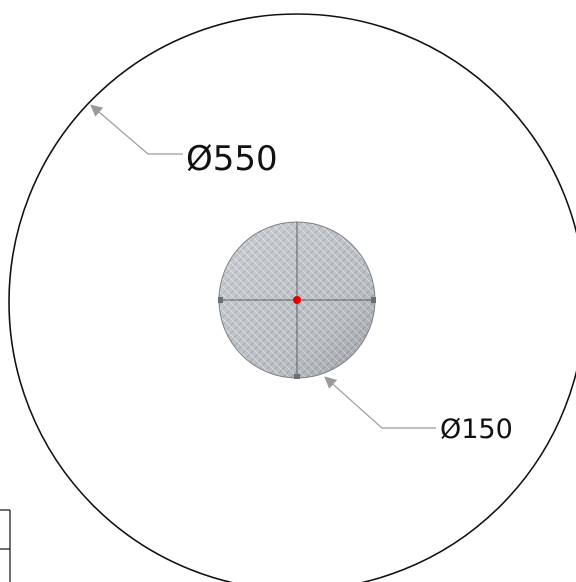 The image size is (576, 582). I want to click on inner-diameter-label: Ø150, so click(476, 429).